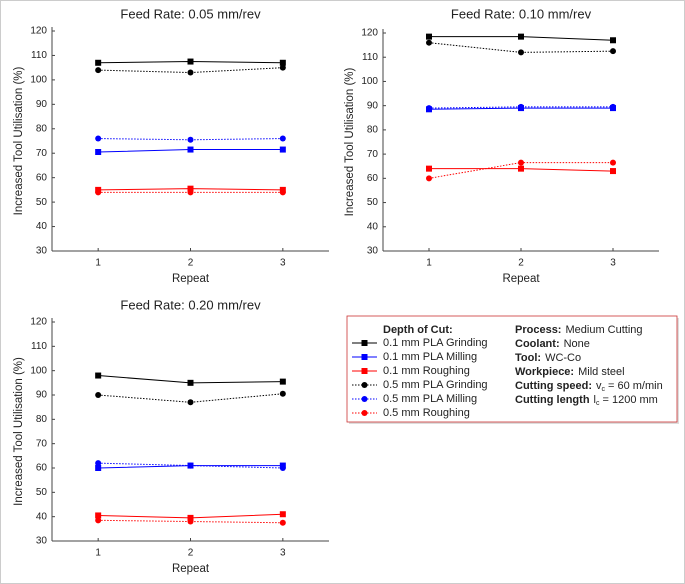  What do you see at coordinates (418, 330) in the screenshot?
I see `legend-title: Depth of Cut:` at bounding box center [418, 330].